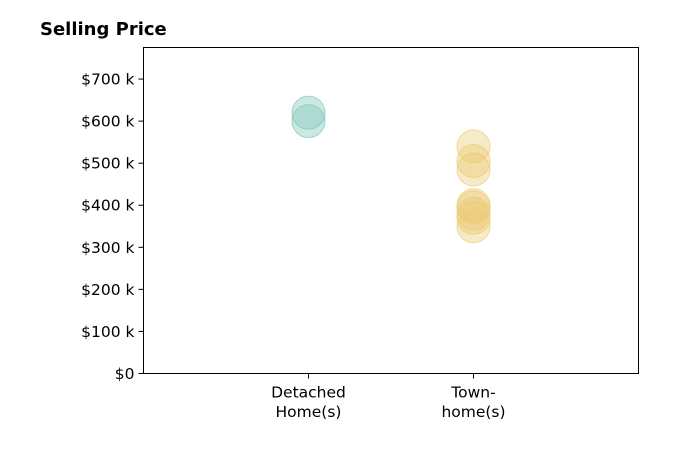  I want to click on x-tick-label-detached: Detached, so click(308, 393).